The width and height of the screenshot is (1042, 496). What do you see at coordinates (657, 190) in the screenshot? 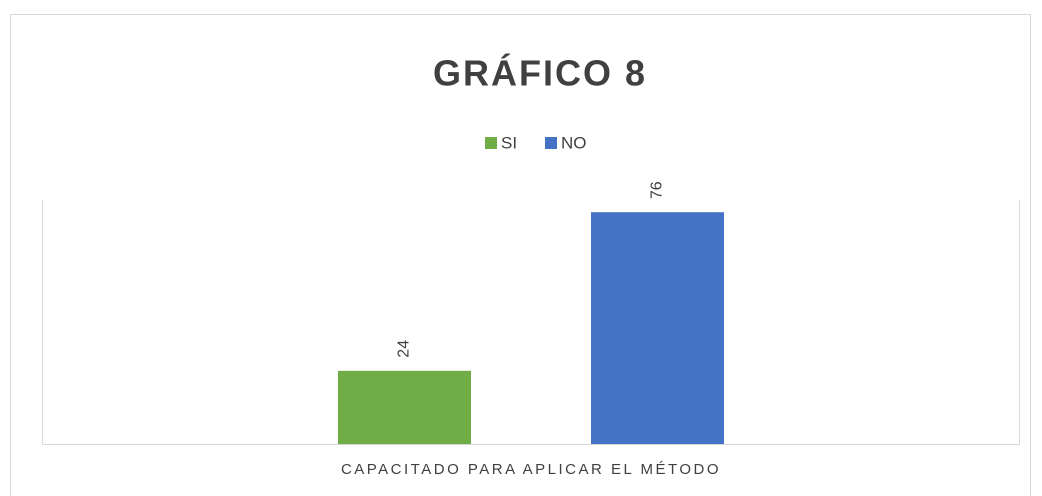
I see `data-label: 76` at bounding box center [657, 190].